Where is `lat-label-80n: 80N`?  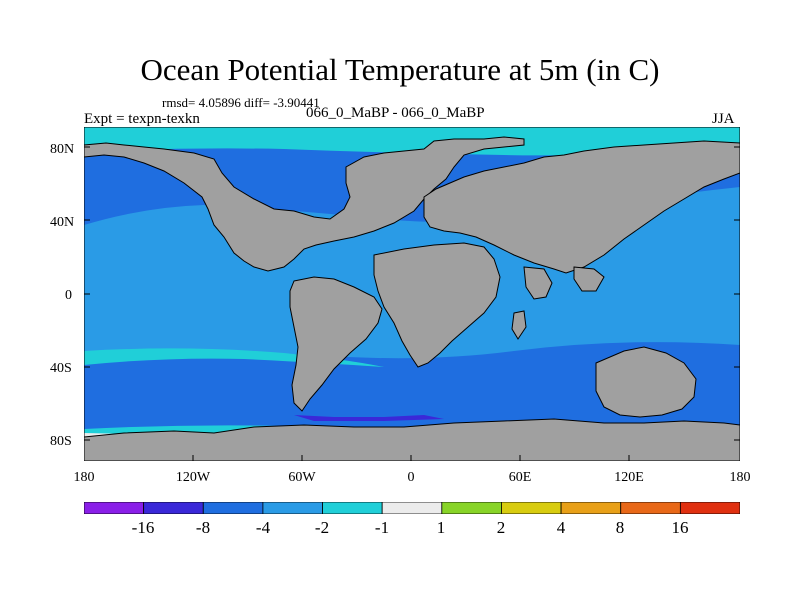
lat-label-80n: 80N is located at coordinates (62, 149).